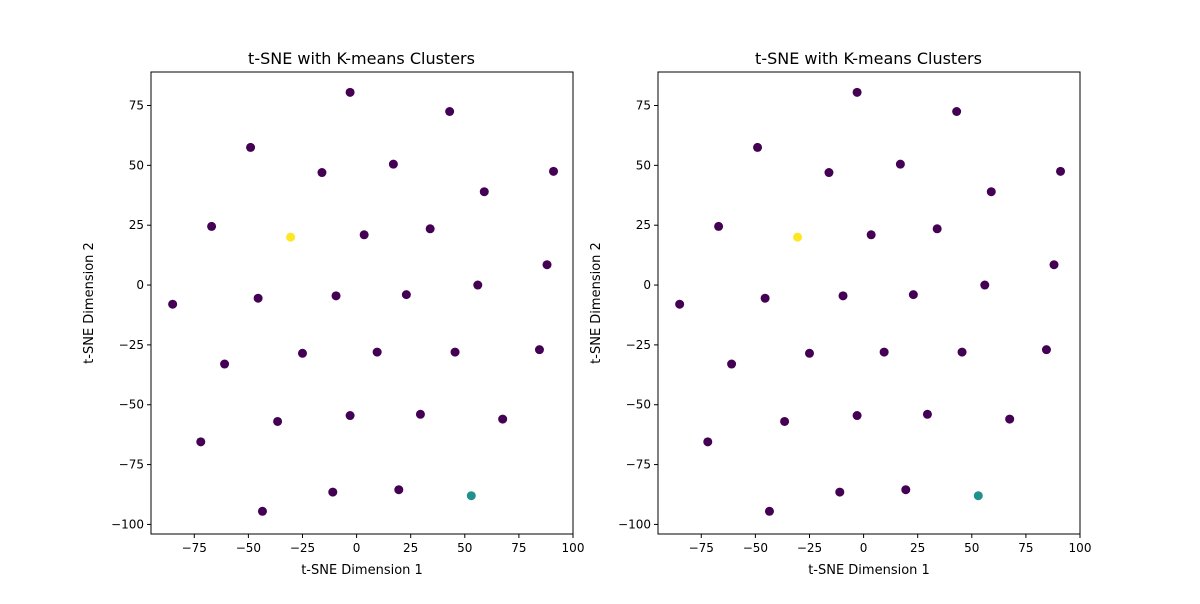 The width and height of the screenshot is (1200, 604). Describe the element at coordinates (596, 303) in the screenshot. I see `y-axis-label: t-SNE Dimension 2` at that location.